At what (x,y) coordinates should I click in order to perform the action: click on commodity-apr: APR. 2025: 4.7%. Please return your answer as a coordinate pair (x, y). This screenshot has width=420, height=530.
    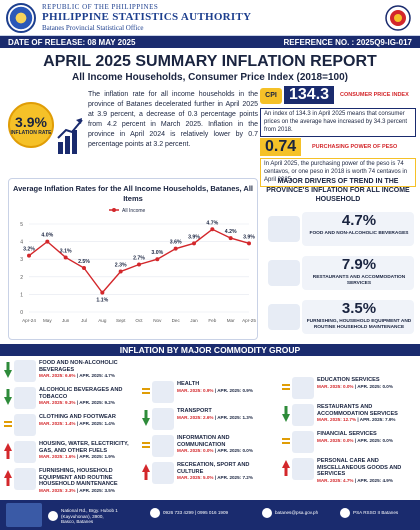
    Looking at the image, I should click on (97, 376).